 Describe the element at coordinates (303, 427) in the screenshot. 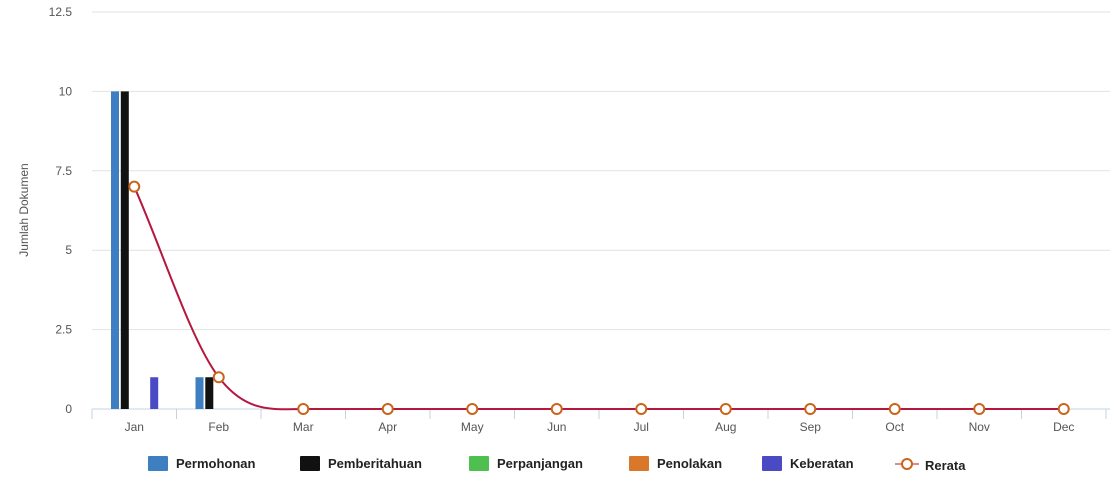

I see `x-tick-label: Mar` at that location.